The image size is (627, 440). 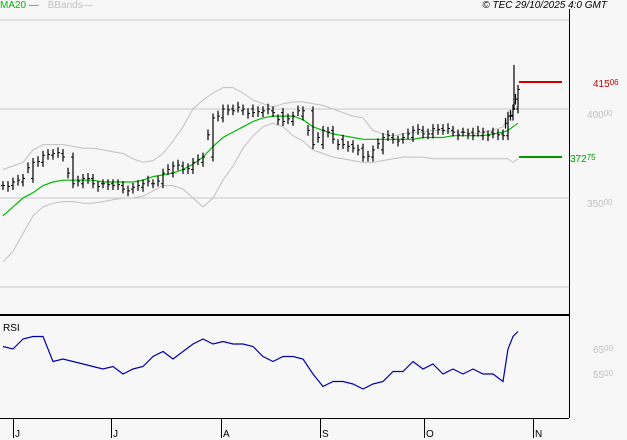 I want to click on chart-legend: MA20 — BBands—, so click(x=46, y=6).